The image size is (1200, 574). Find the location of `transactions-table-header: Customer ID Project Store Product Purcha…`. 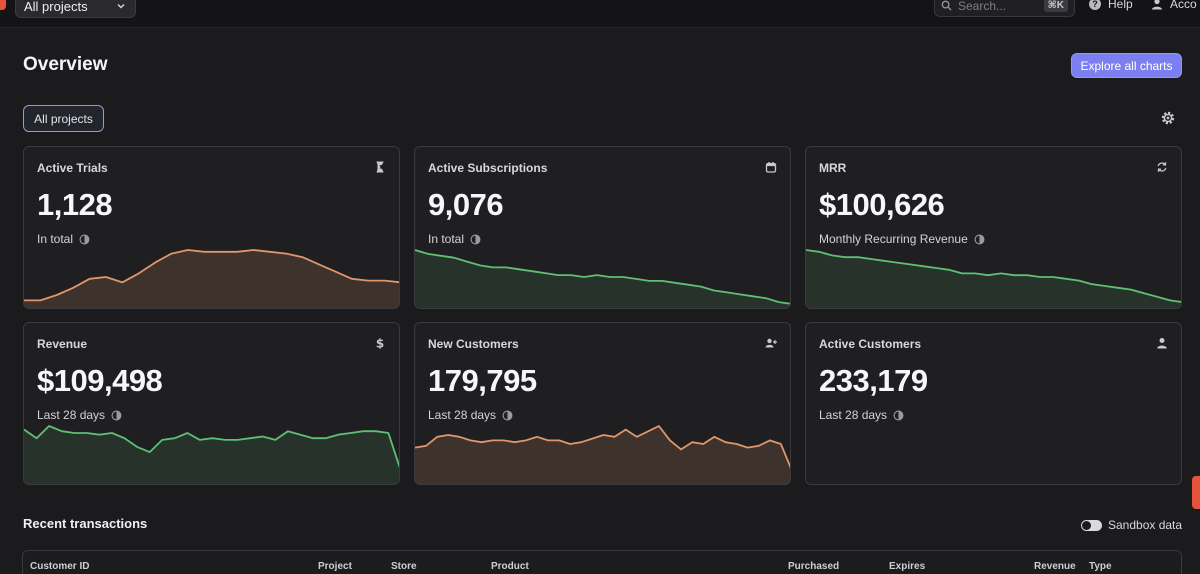

transactions-table-header: Customer ID Project Store Product Purcha… is located at coordinates (602, 562).